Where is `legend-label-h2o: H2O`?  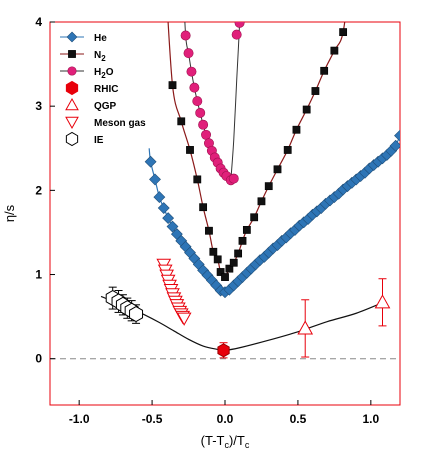 legend-label-h2o: H2O is located at coordinates (104, 73).